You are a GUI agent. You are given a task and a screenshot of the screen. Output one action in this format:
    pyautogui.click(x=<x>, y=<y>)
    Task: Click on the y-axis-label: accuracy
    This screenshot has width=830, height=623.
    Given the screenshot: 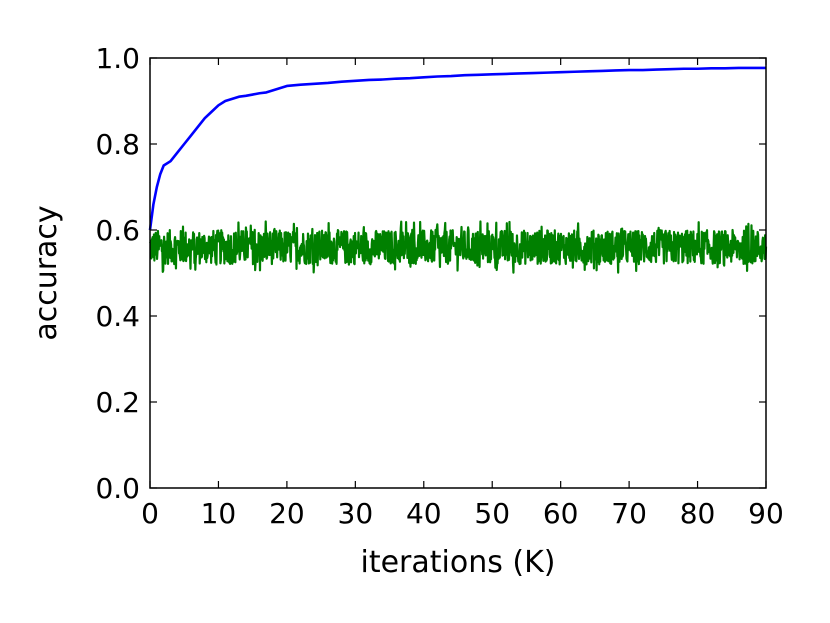 What is the action you would take?
    pyautogui.click(x=46, y=272)
    